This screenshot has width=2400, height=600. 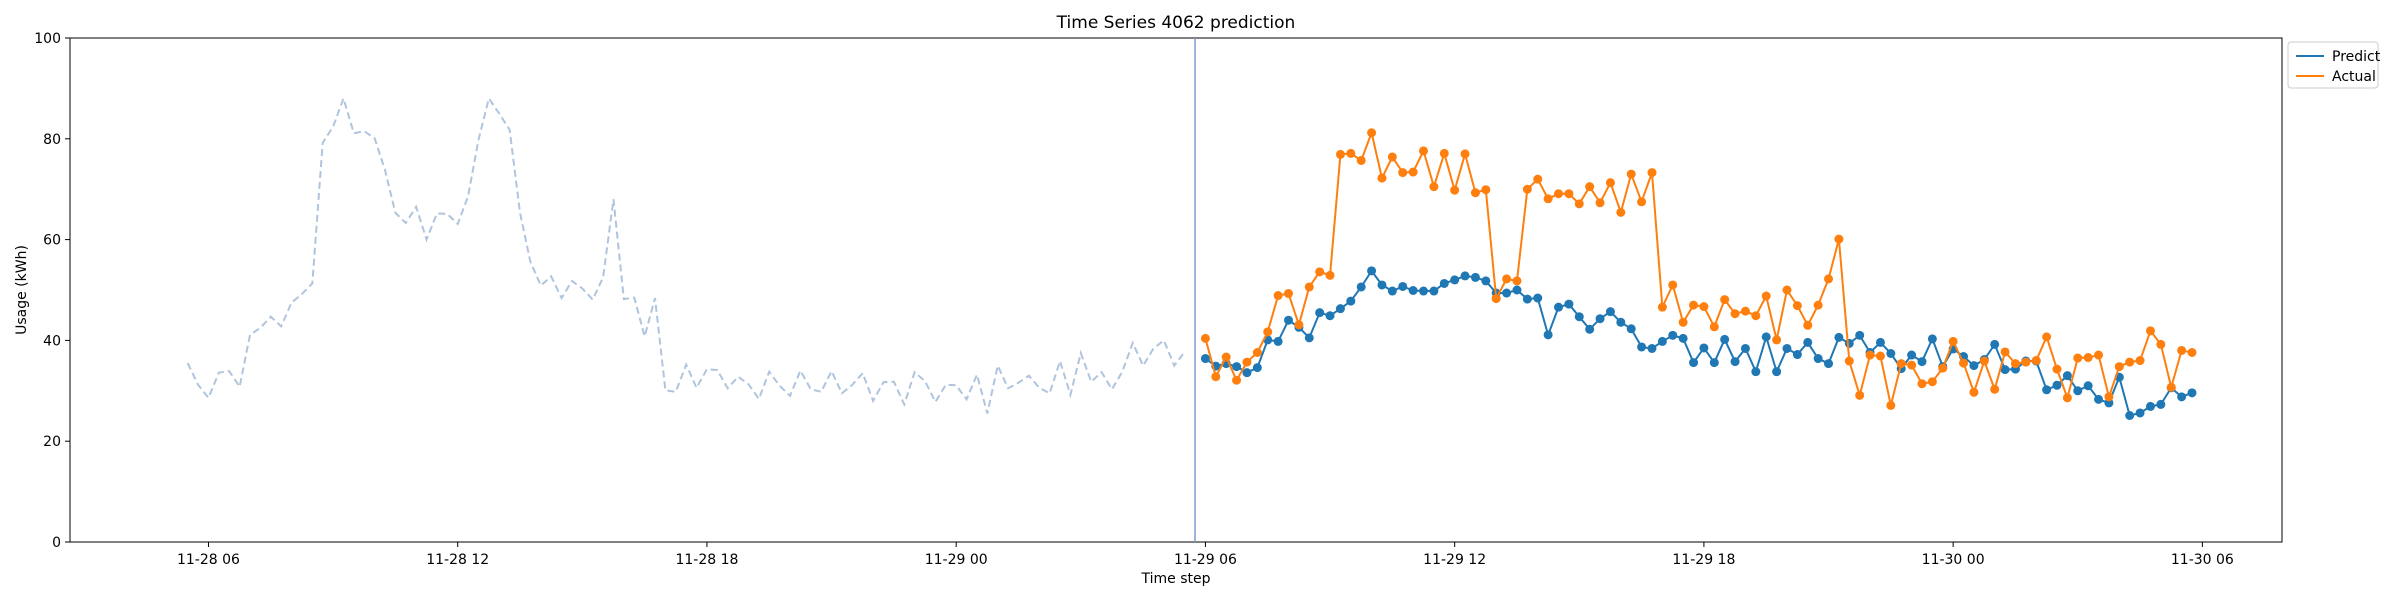 What do you see at coordinates (1205, 560) in the screenshot?
I see `x-tick-label: 11-29 06` at bounding box center [1205, 560].